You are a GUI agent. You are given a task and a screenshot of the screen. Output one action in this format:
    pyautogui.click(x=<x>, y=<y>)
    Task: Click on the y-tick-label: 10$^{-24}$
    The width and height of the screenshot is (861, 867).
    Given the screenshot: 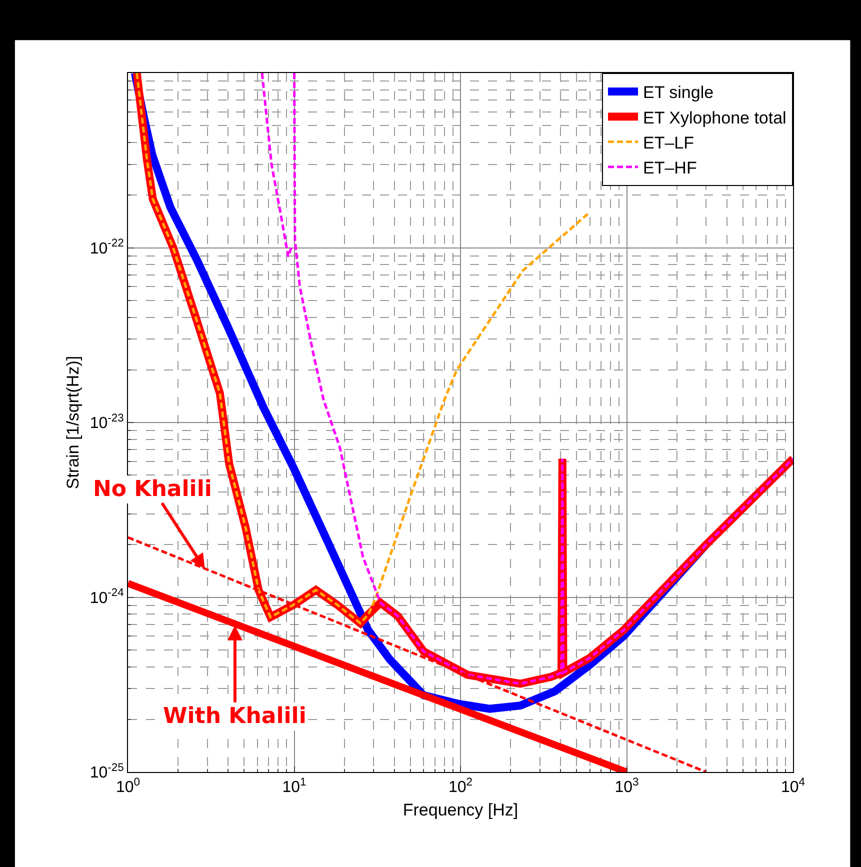 What is the action you would take?
    pyautogui.click(x=107, y=597)
    